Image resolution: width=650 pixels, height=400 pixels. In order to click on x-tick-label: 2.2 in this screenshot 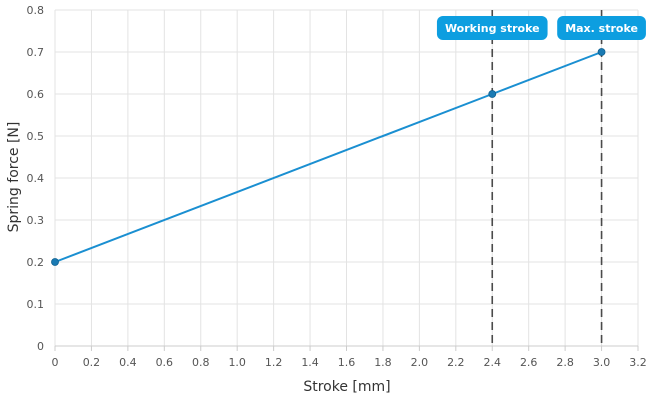, I will do `click(456, 362)`.